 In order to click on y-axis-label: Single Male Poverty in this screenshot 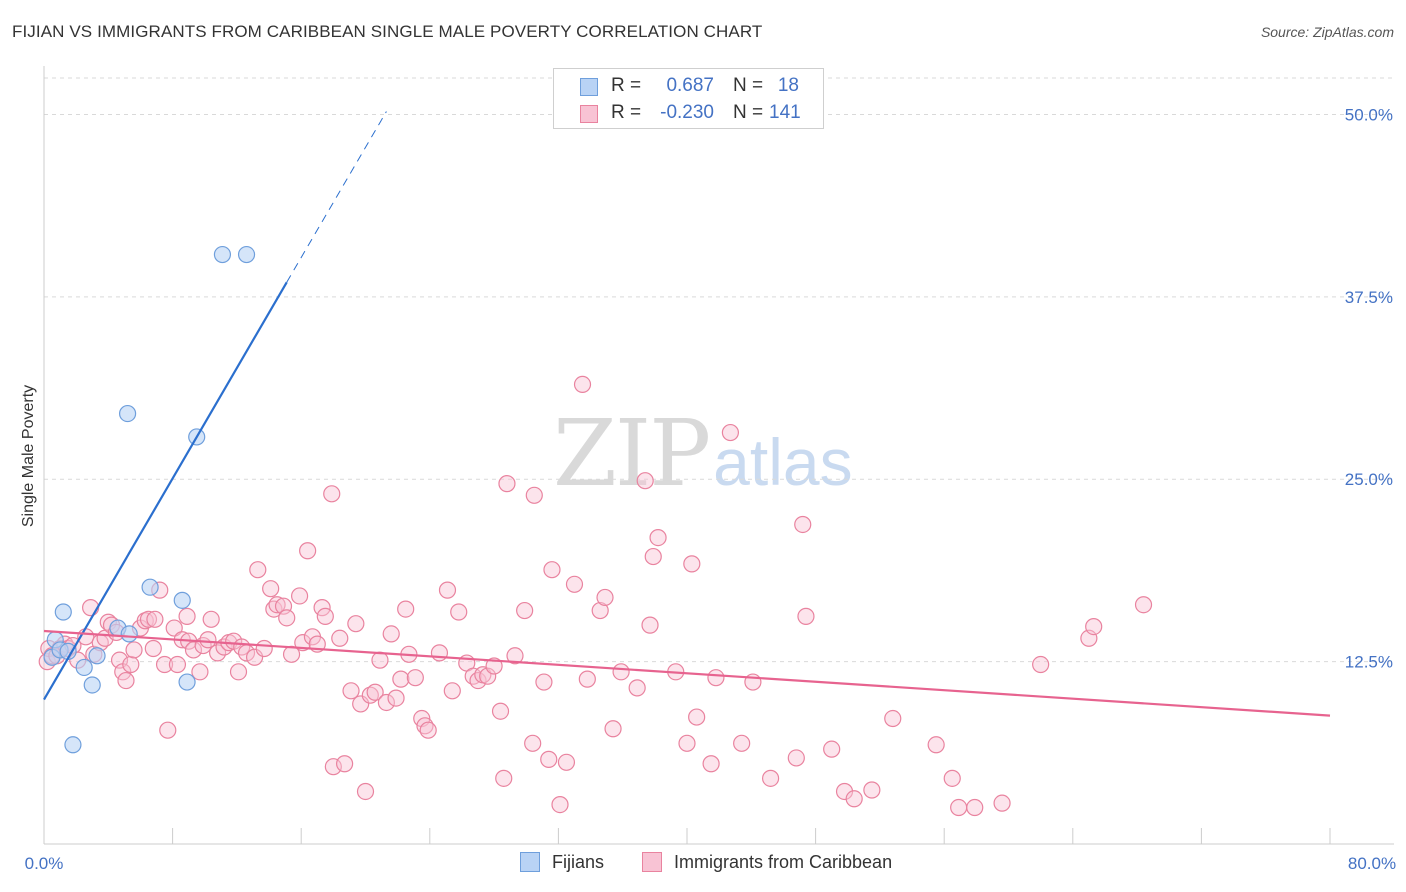, I will do `click(28, 456)`.